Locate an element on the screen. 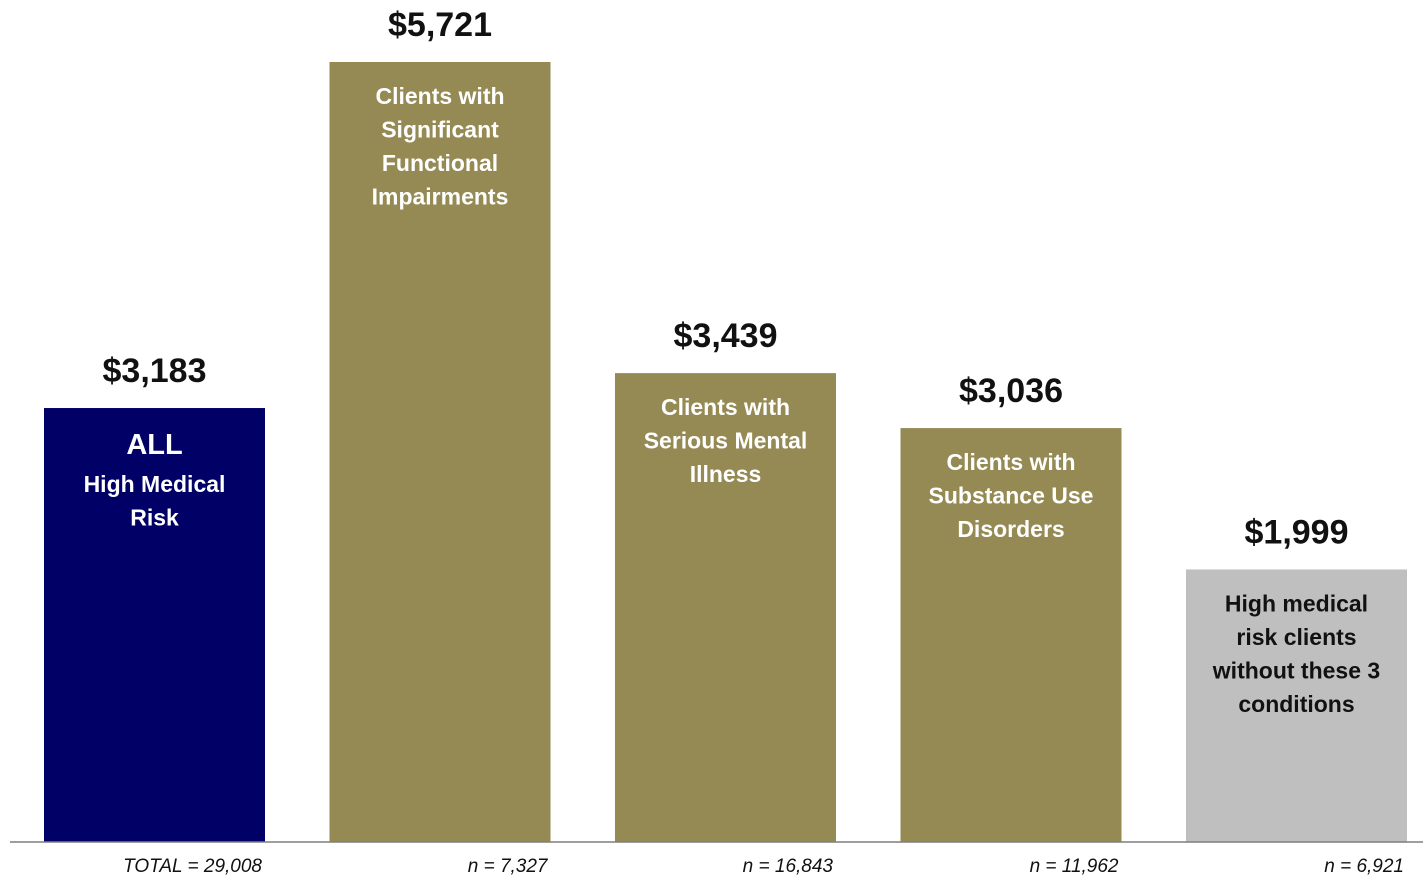 The width and height of the screenshot is (1423, 882). bar-label-line-2-1: Clients with is located at coordinates (439, 96).